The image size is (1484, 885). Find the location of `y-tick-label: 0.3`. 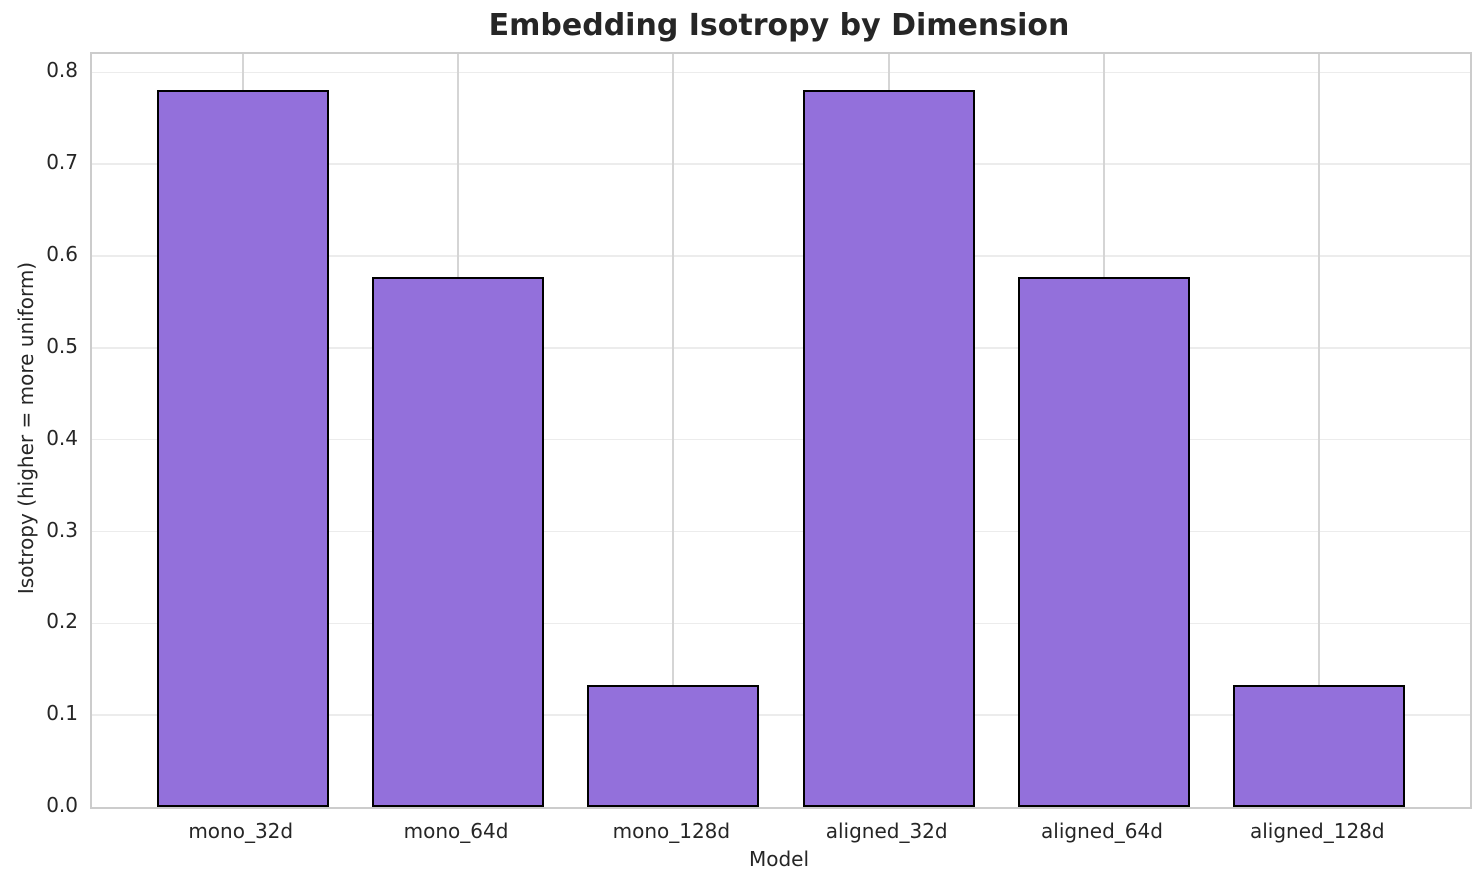

y-tick-label: 0.3 is located at coordinates (62, 529).